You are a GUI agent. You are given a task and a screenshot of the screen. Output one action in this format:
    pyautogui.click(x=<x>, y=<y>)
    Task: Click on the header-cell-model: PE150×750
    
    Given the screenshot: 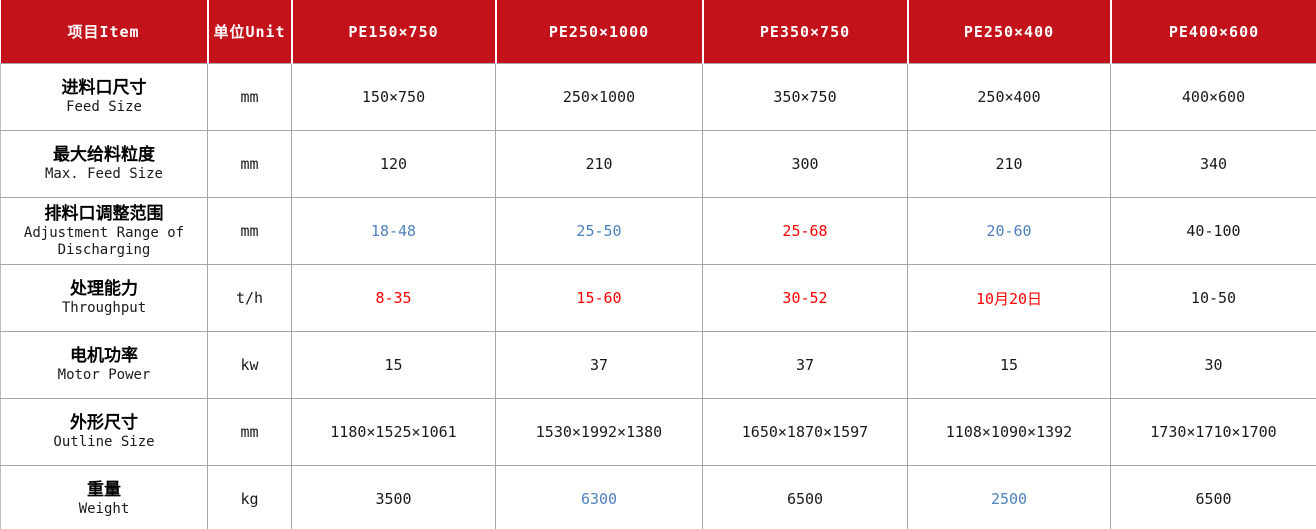 What is the action you would take?
    pyautogui.click(x=393, y=32)
    